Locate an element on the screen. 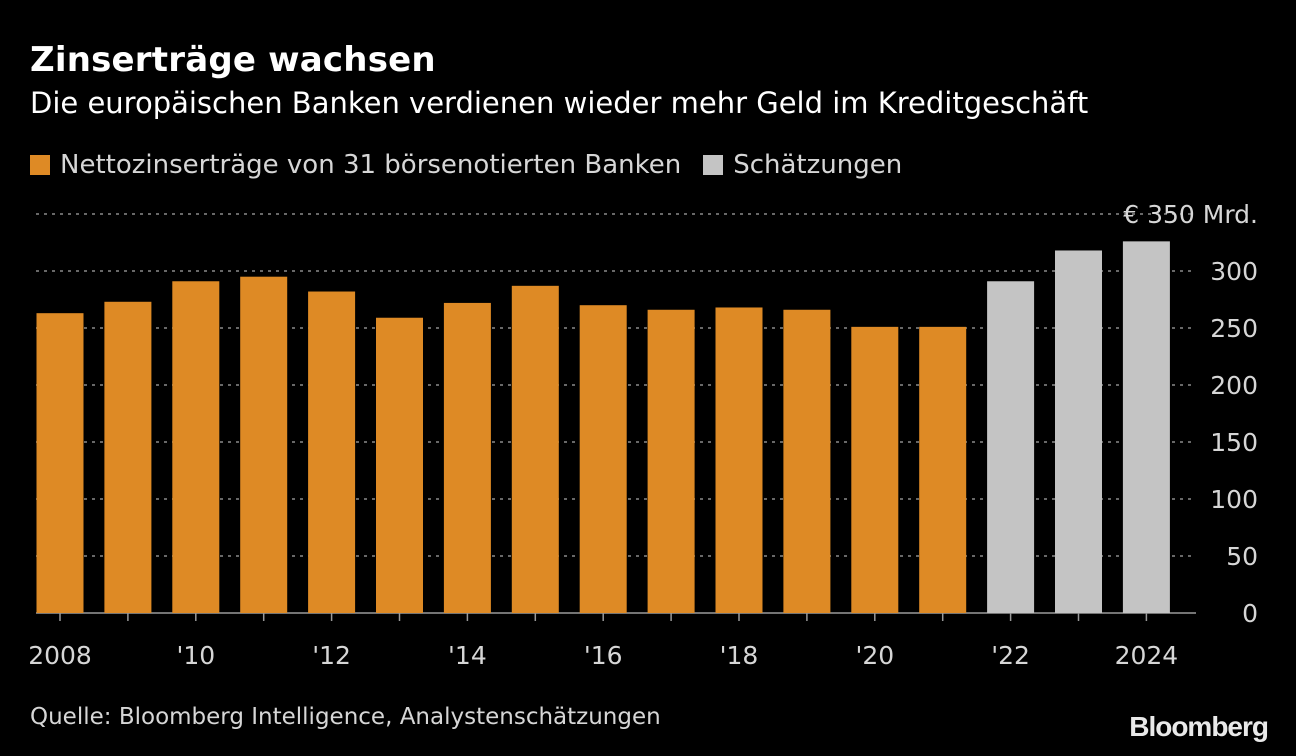 This screenshot has height=756, width=1296. x-tick-label: '12 is located at coordinates (331, 655).